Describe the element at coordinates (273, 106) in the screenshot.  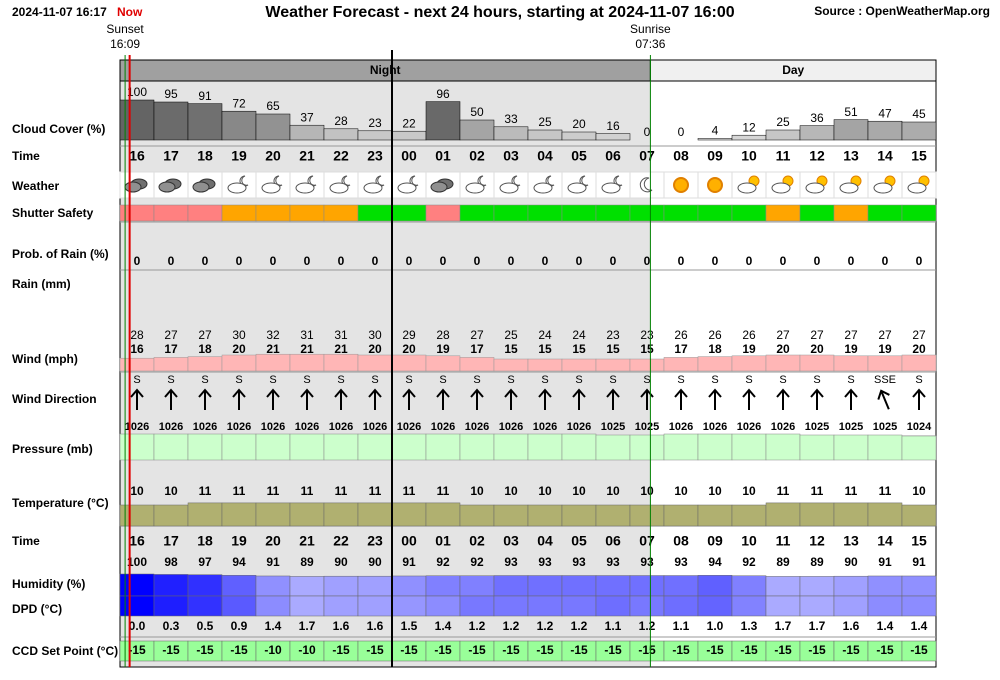
I see `cloud-value: 65` at that location.